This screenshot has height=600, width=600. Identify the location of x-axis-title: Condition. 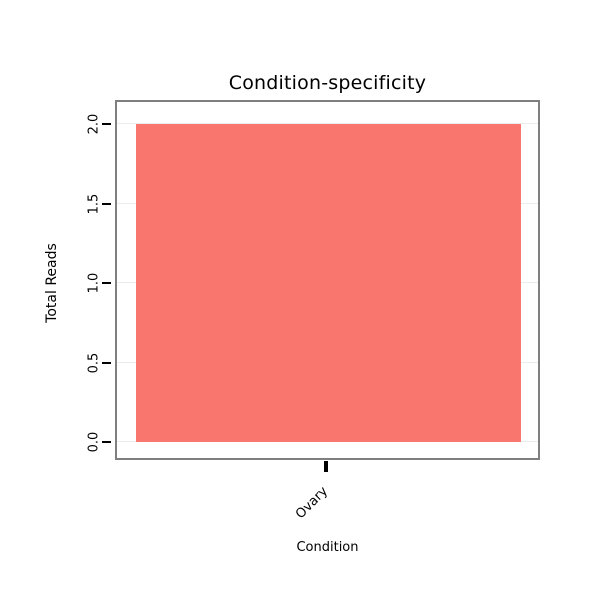
(327, 547).